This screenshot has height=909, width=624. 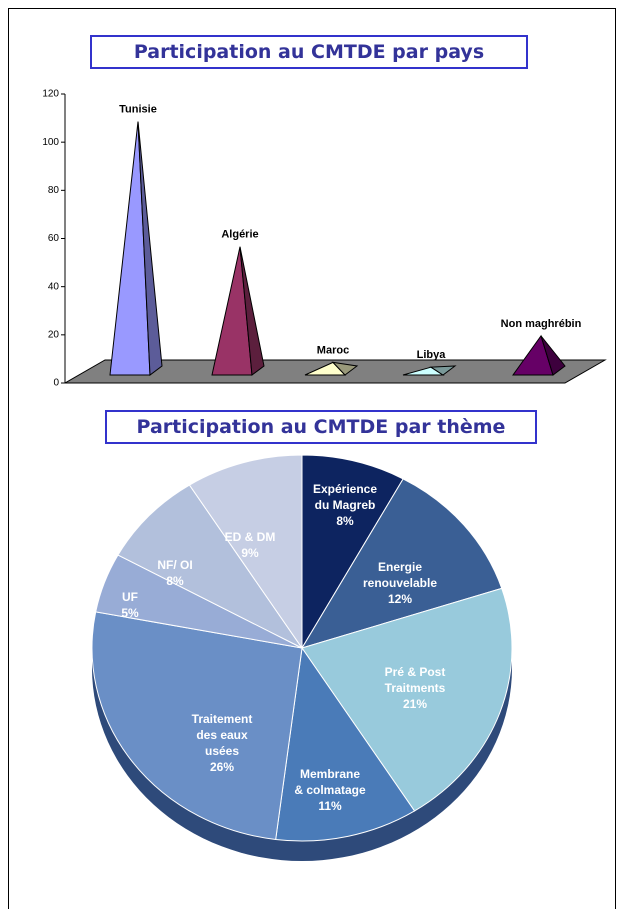 What do you see at coordinates (175, 565) in the screenshot?
I see `slice-name: NF/ OI` at bounding box center [175, 565].